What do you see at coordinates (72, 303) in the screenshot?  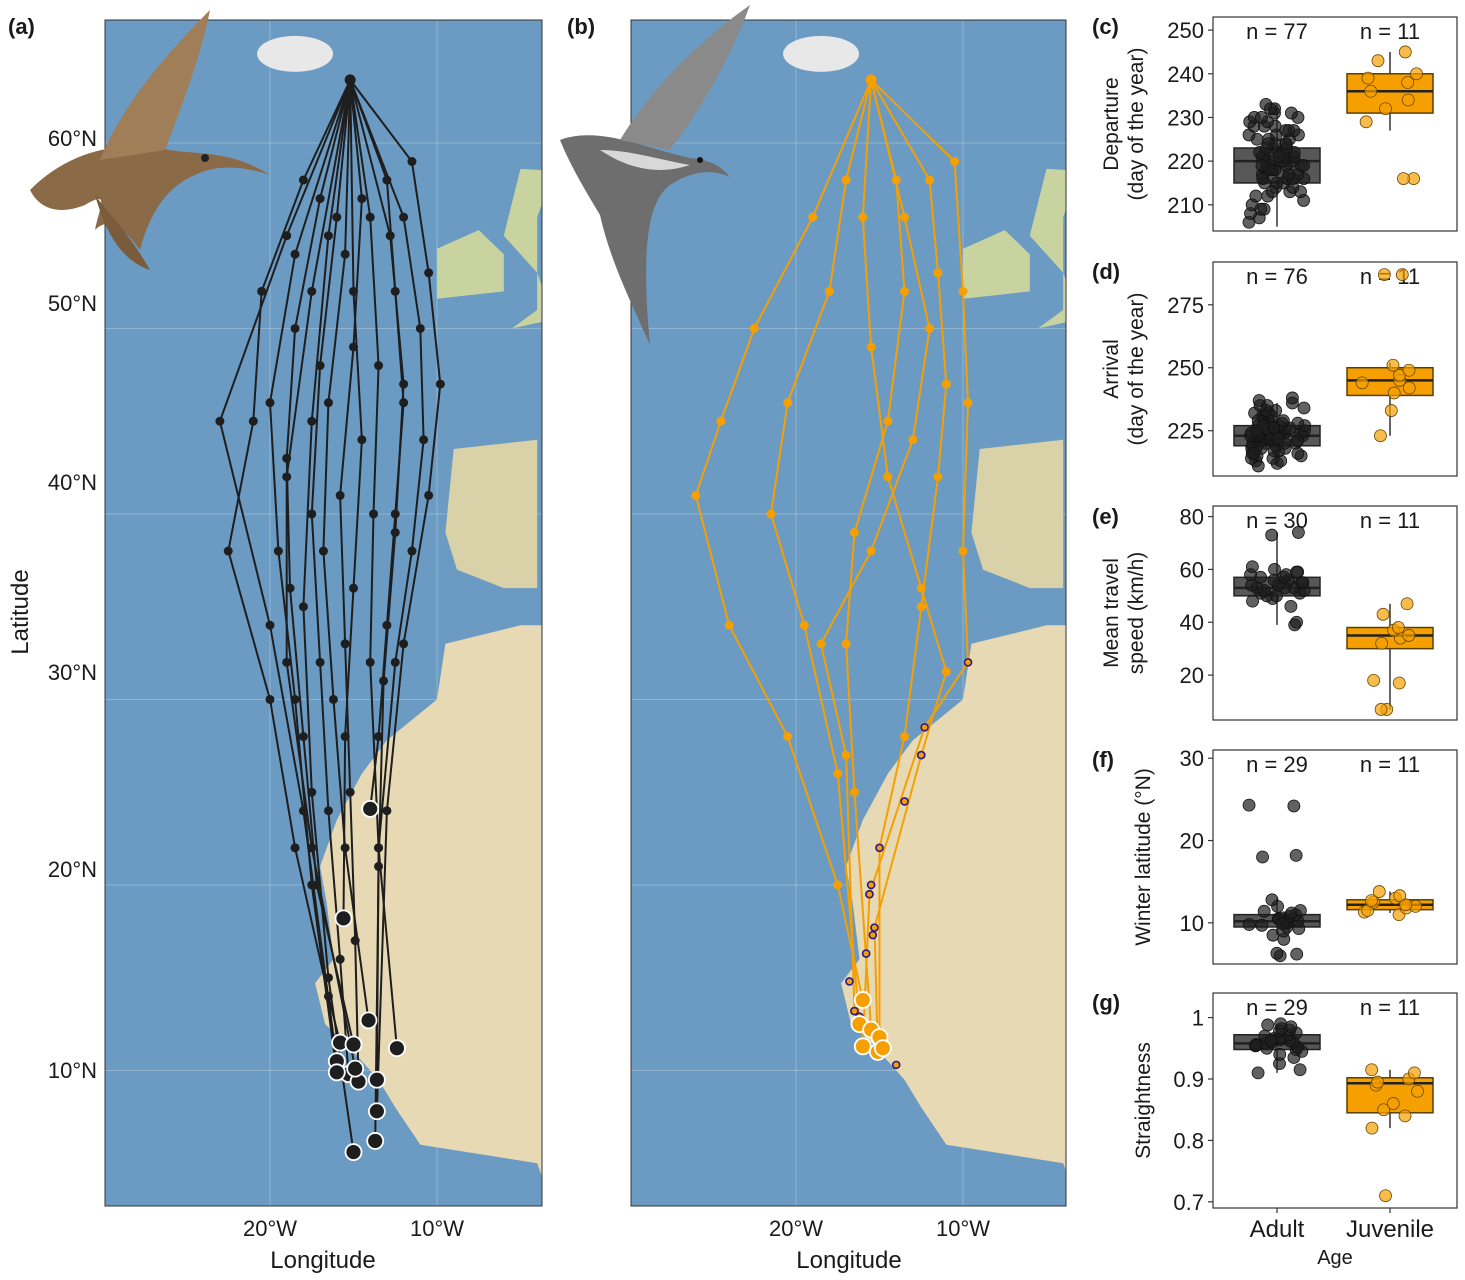 I see `lat-tick: 50°N` at bounding box center [72, 303].